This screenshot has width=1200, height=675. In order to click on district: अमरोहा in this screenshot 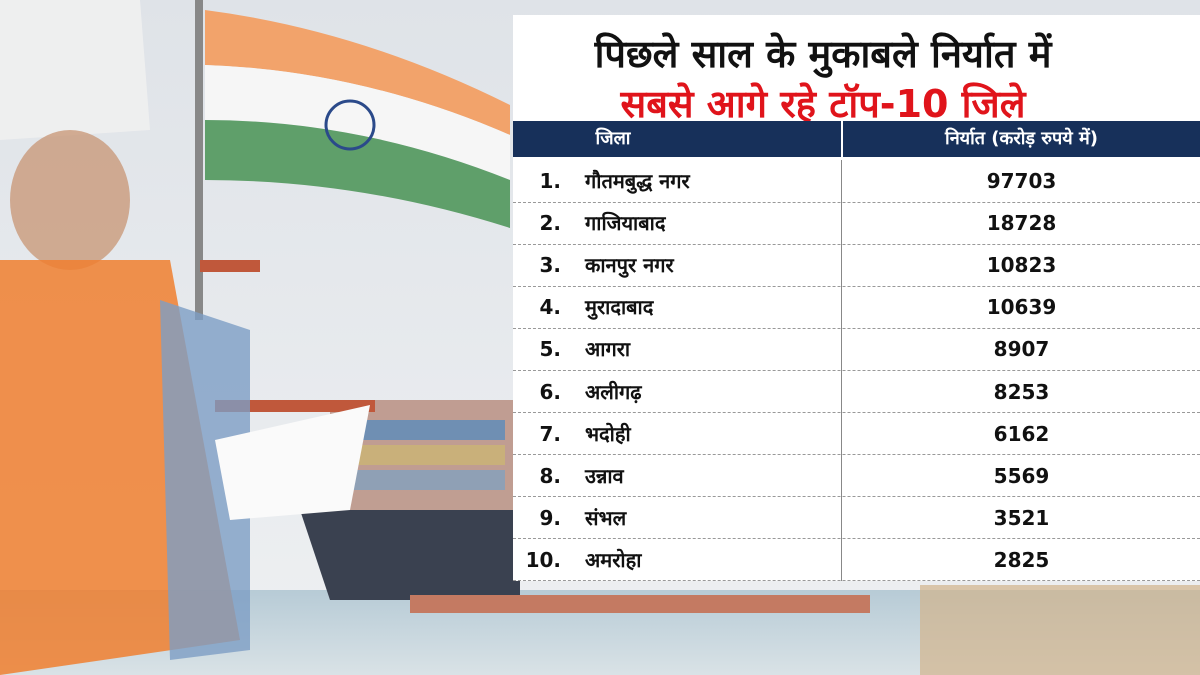, I will do `click(613, 559)`.